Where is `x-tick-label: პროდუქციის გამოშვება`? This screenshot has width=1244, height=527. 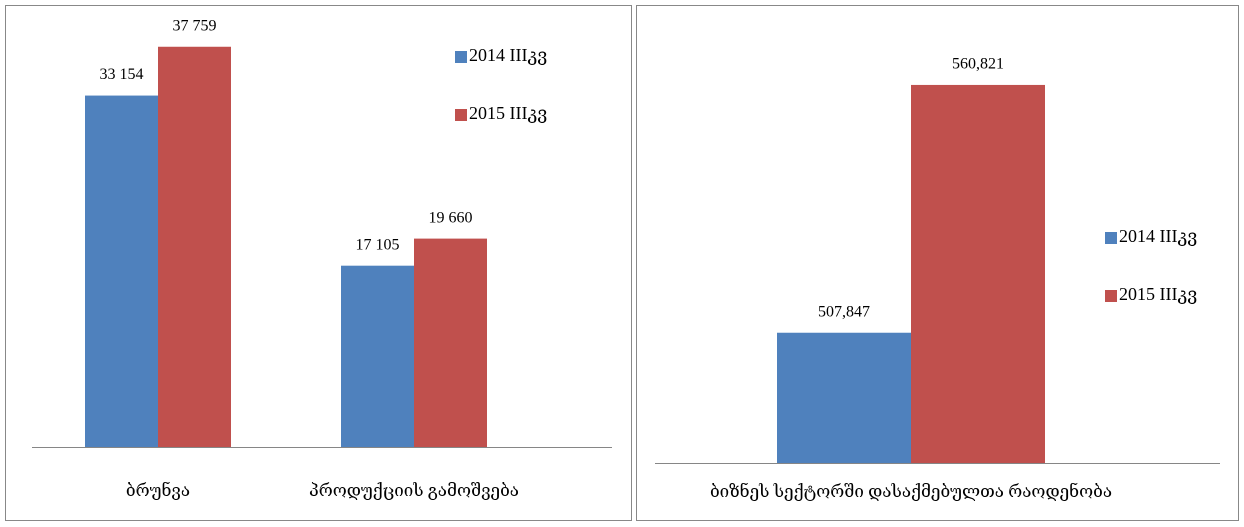 x-tick-label: პროდუქციის გამოშვება is located at coordinates (414, 490).